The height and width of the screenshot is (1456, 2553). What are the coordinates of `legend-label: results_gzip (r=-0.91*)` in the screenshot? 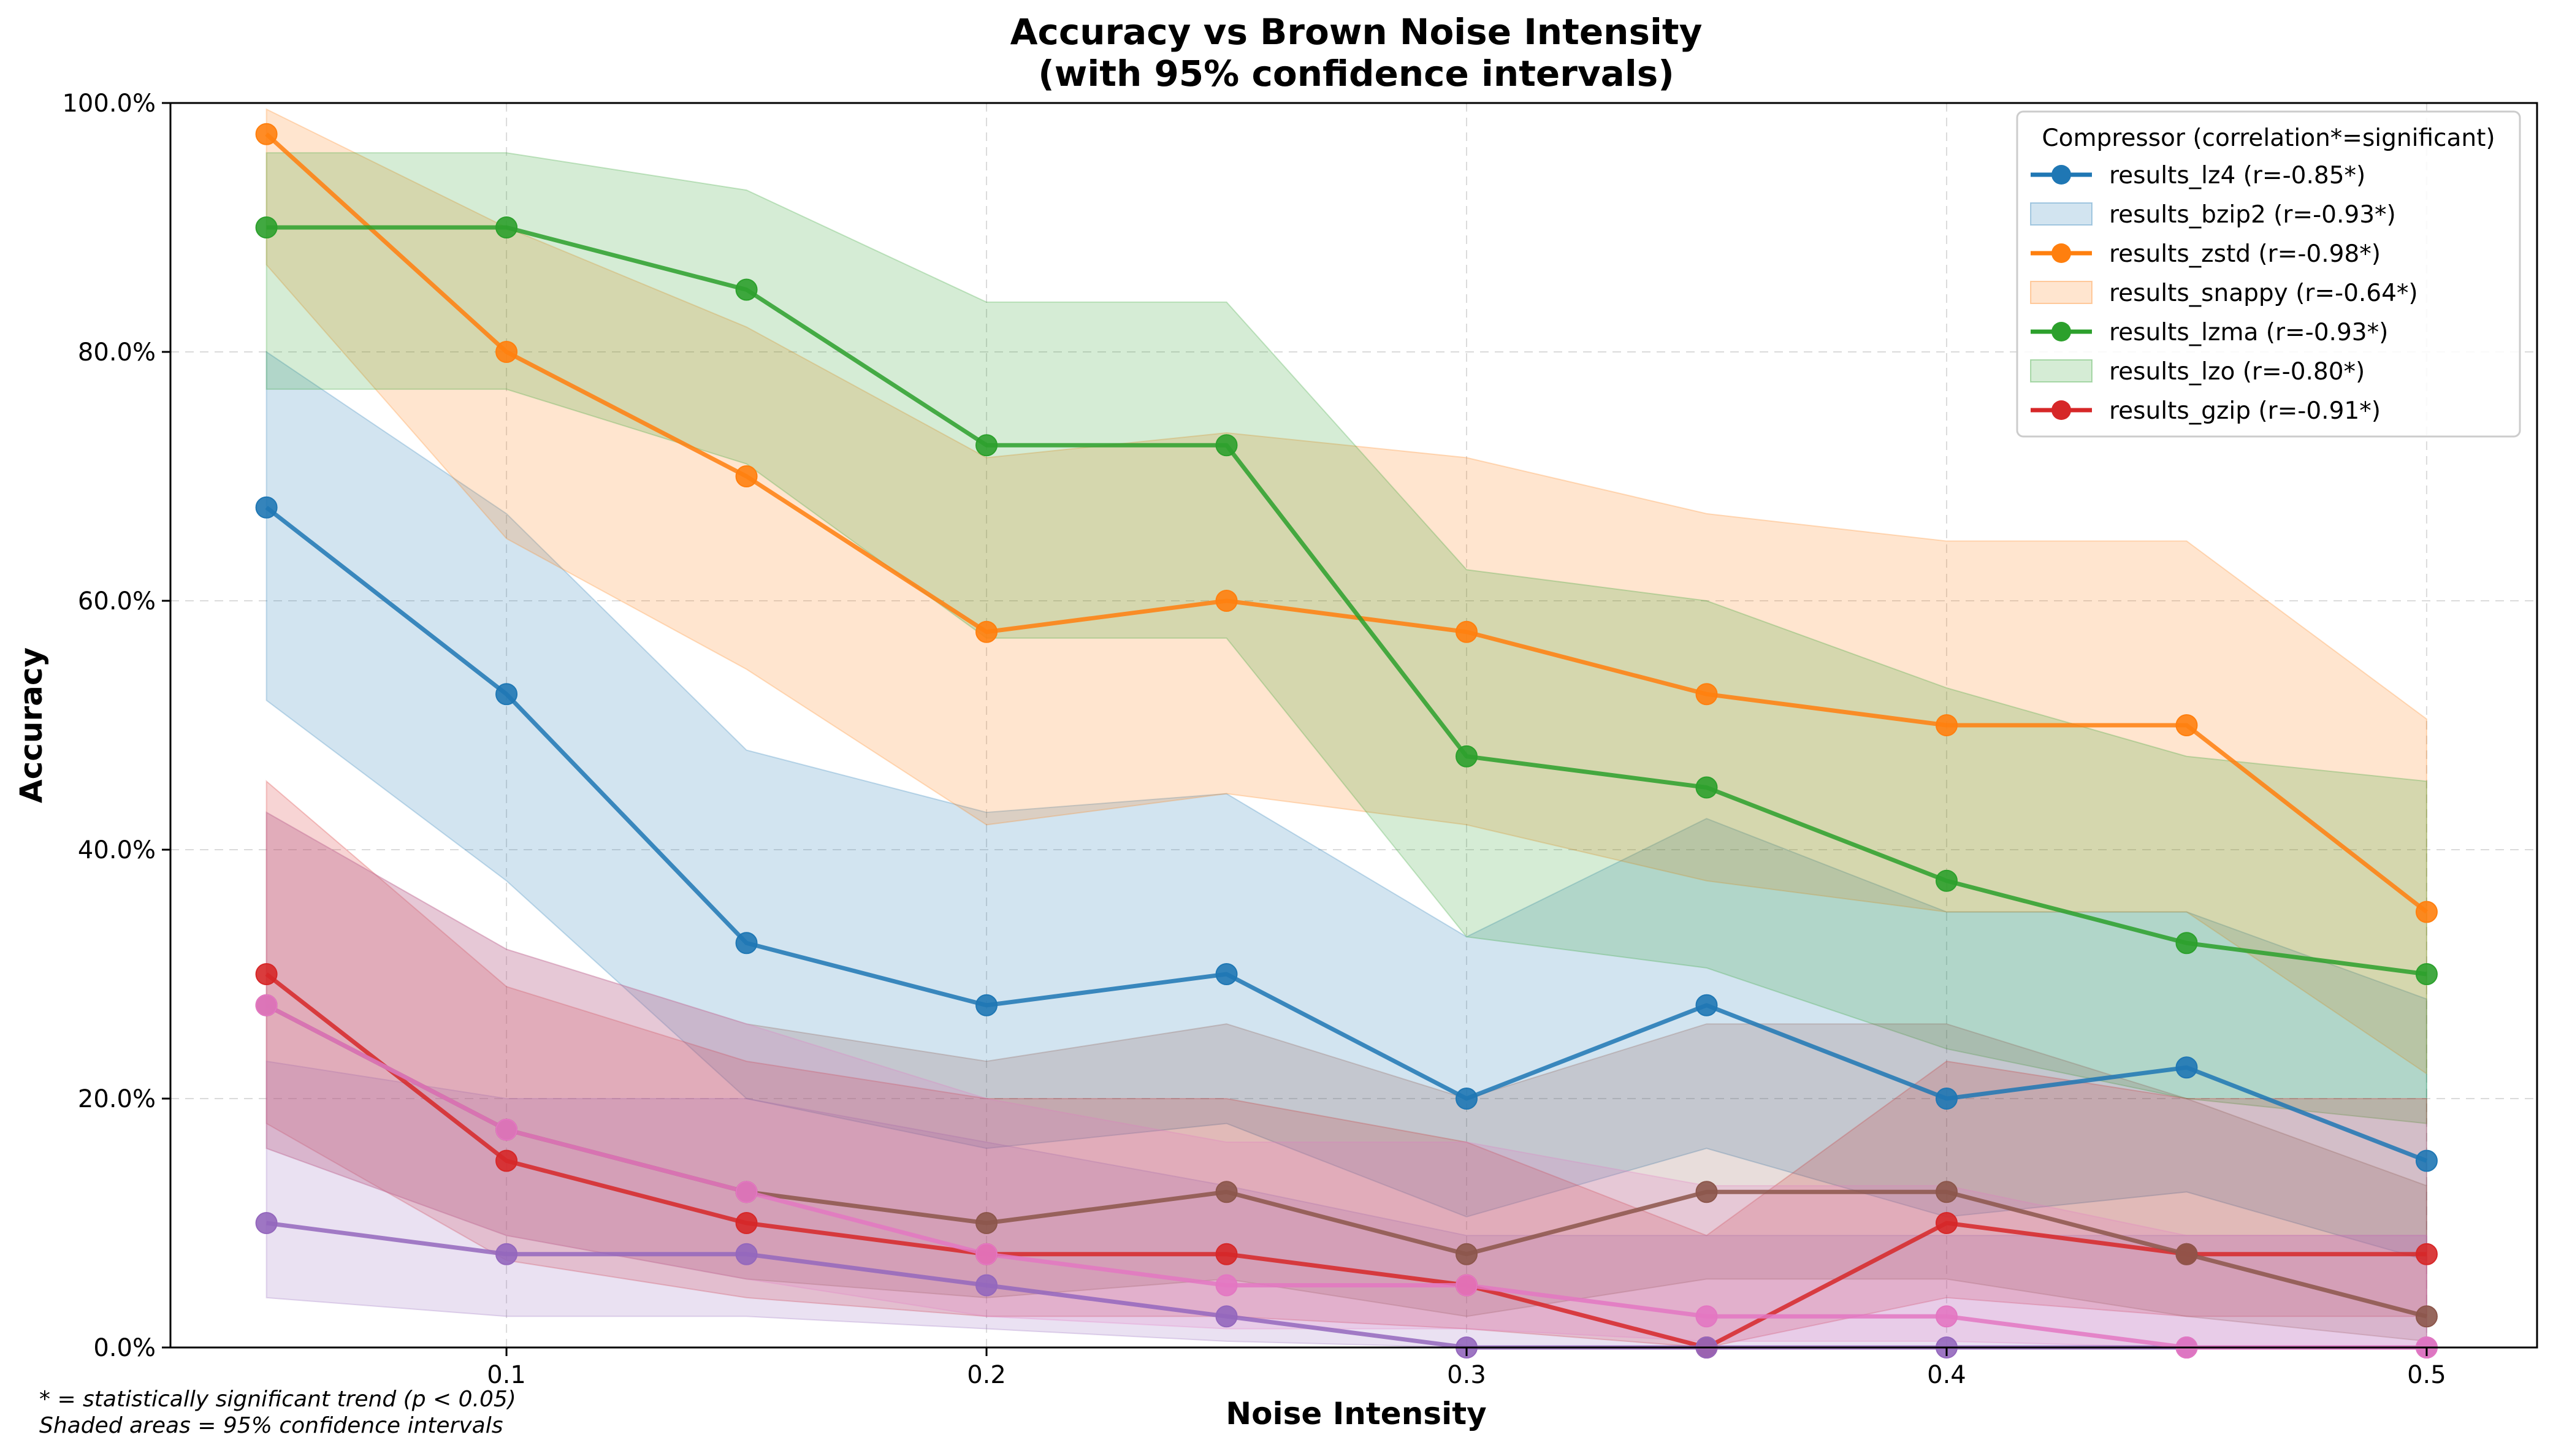 It's located at (2245, 411).